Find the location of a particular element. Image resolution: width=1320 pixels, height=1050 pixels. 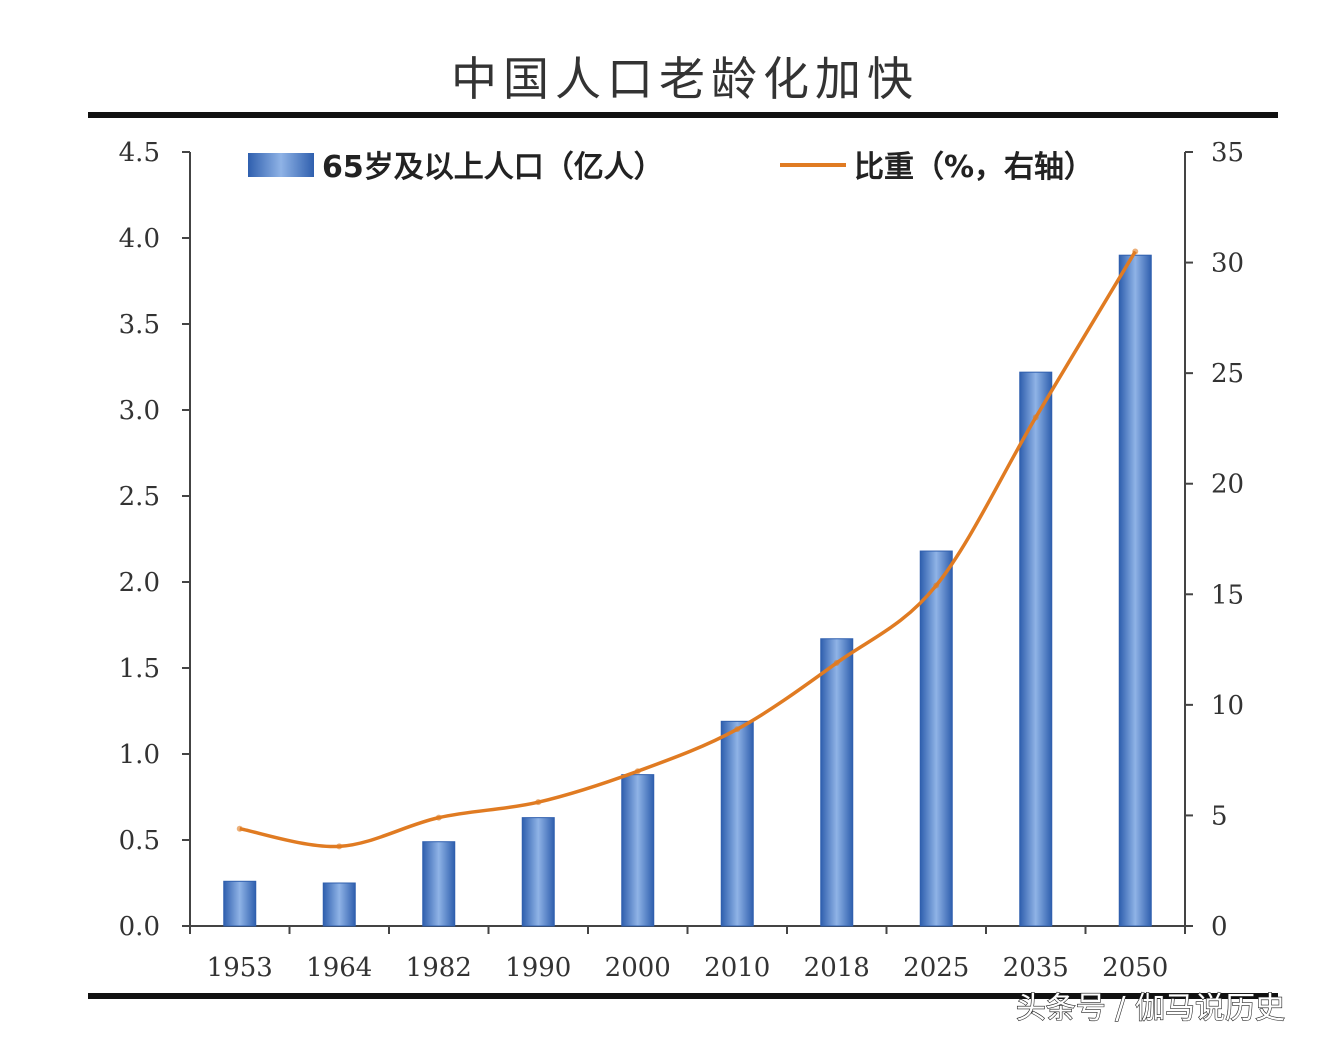

left-tick-label: 0.5 is located at coordinates (139, 841).